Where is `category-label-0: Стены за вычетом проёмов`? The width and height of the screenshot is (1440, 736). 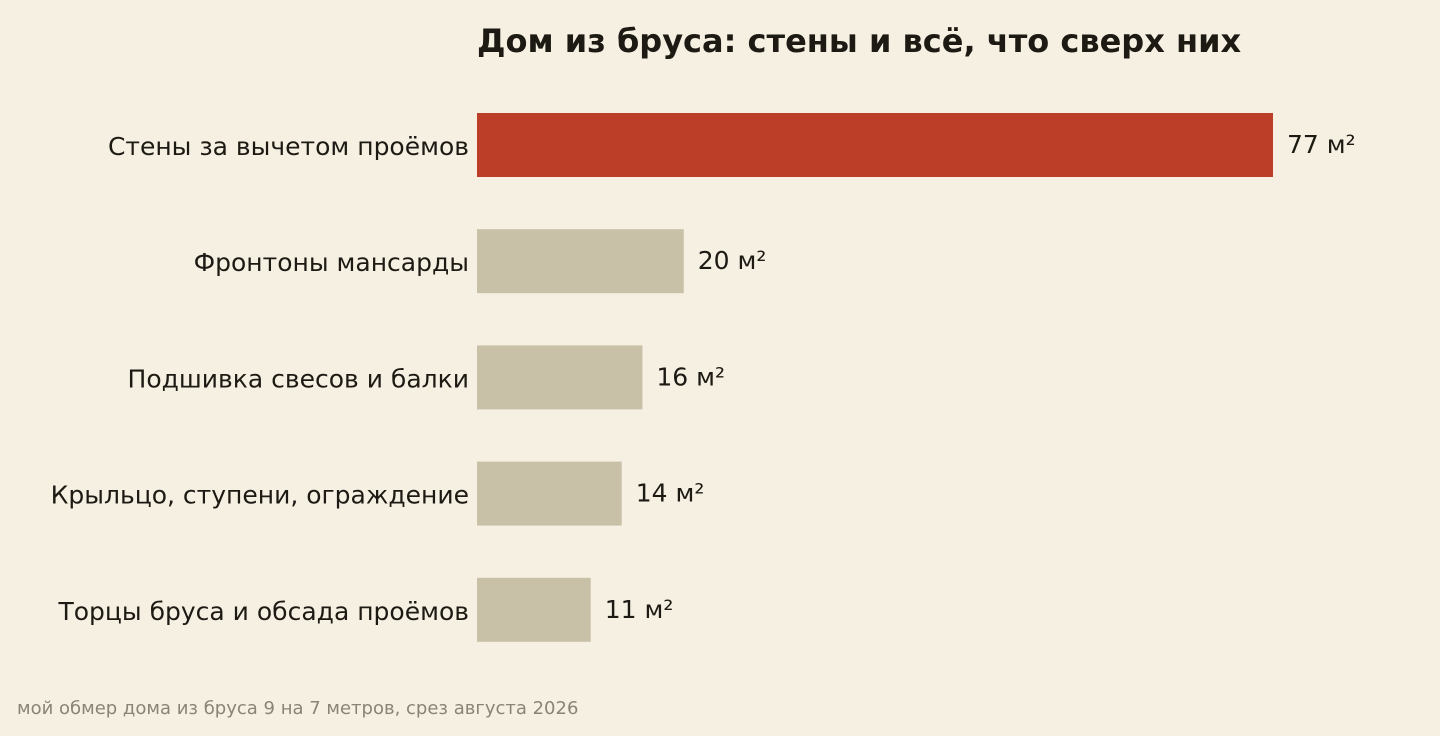
category-label-0: Стены за вычетом проёмов is located at coordinates (288, 146).